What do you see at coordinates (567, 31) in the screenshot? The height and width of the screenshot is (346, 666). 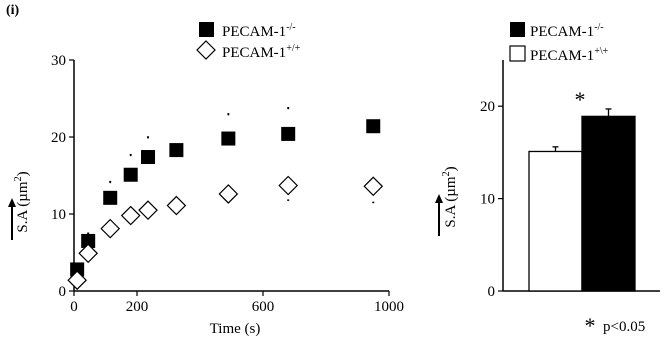 I see `bar-legend-label-knockout: PECAM-1-/-` at bounding box center [567, 31].